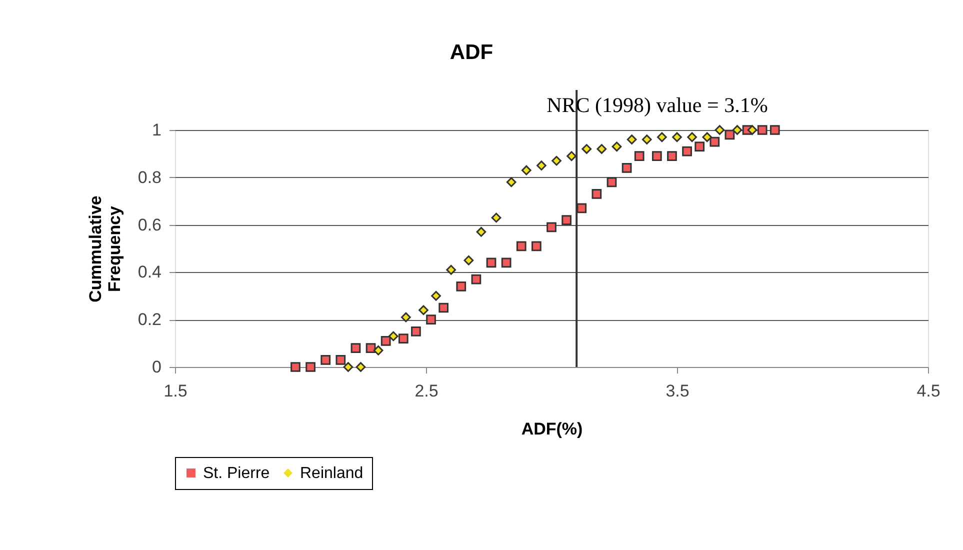 This screenshot has height=550, width=963. What do you see at coordinates (928, 391) in the screenshot?
I see `x-tick-label: 4.5` at bounding box center [928, 391].